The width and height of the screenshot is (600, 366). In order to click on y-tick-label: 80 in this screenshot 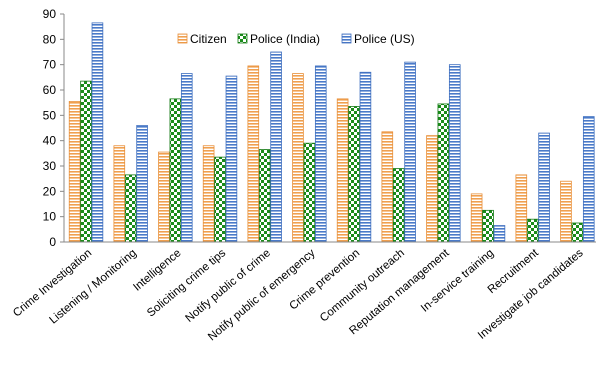, I will do `click(50, 39)`.